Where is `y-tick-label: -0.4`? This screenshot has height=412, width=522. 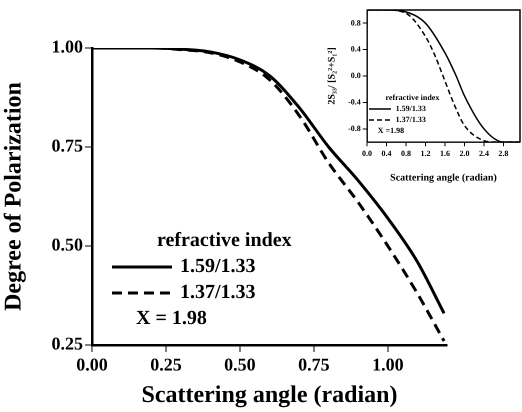
y-tick-label: -0.4 is located at coordinates (354, 101).